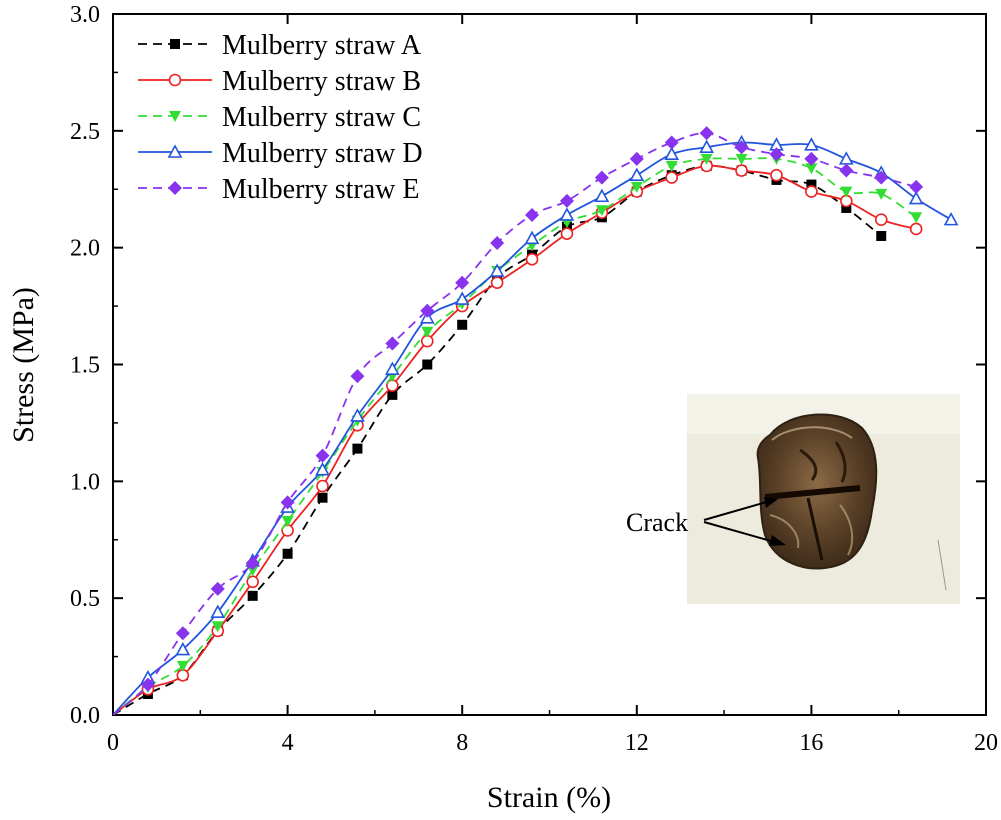 This screenshot has width=1001, height=820. What do you see at coordinates (741, 532) in the screenshot?
I see `crack-arrow-lower` at bounding box center [741, 532].